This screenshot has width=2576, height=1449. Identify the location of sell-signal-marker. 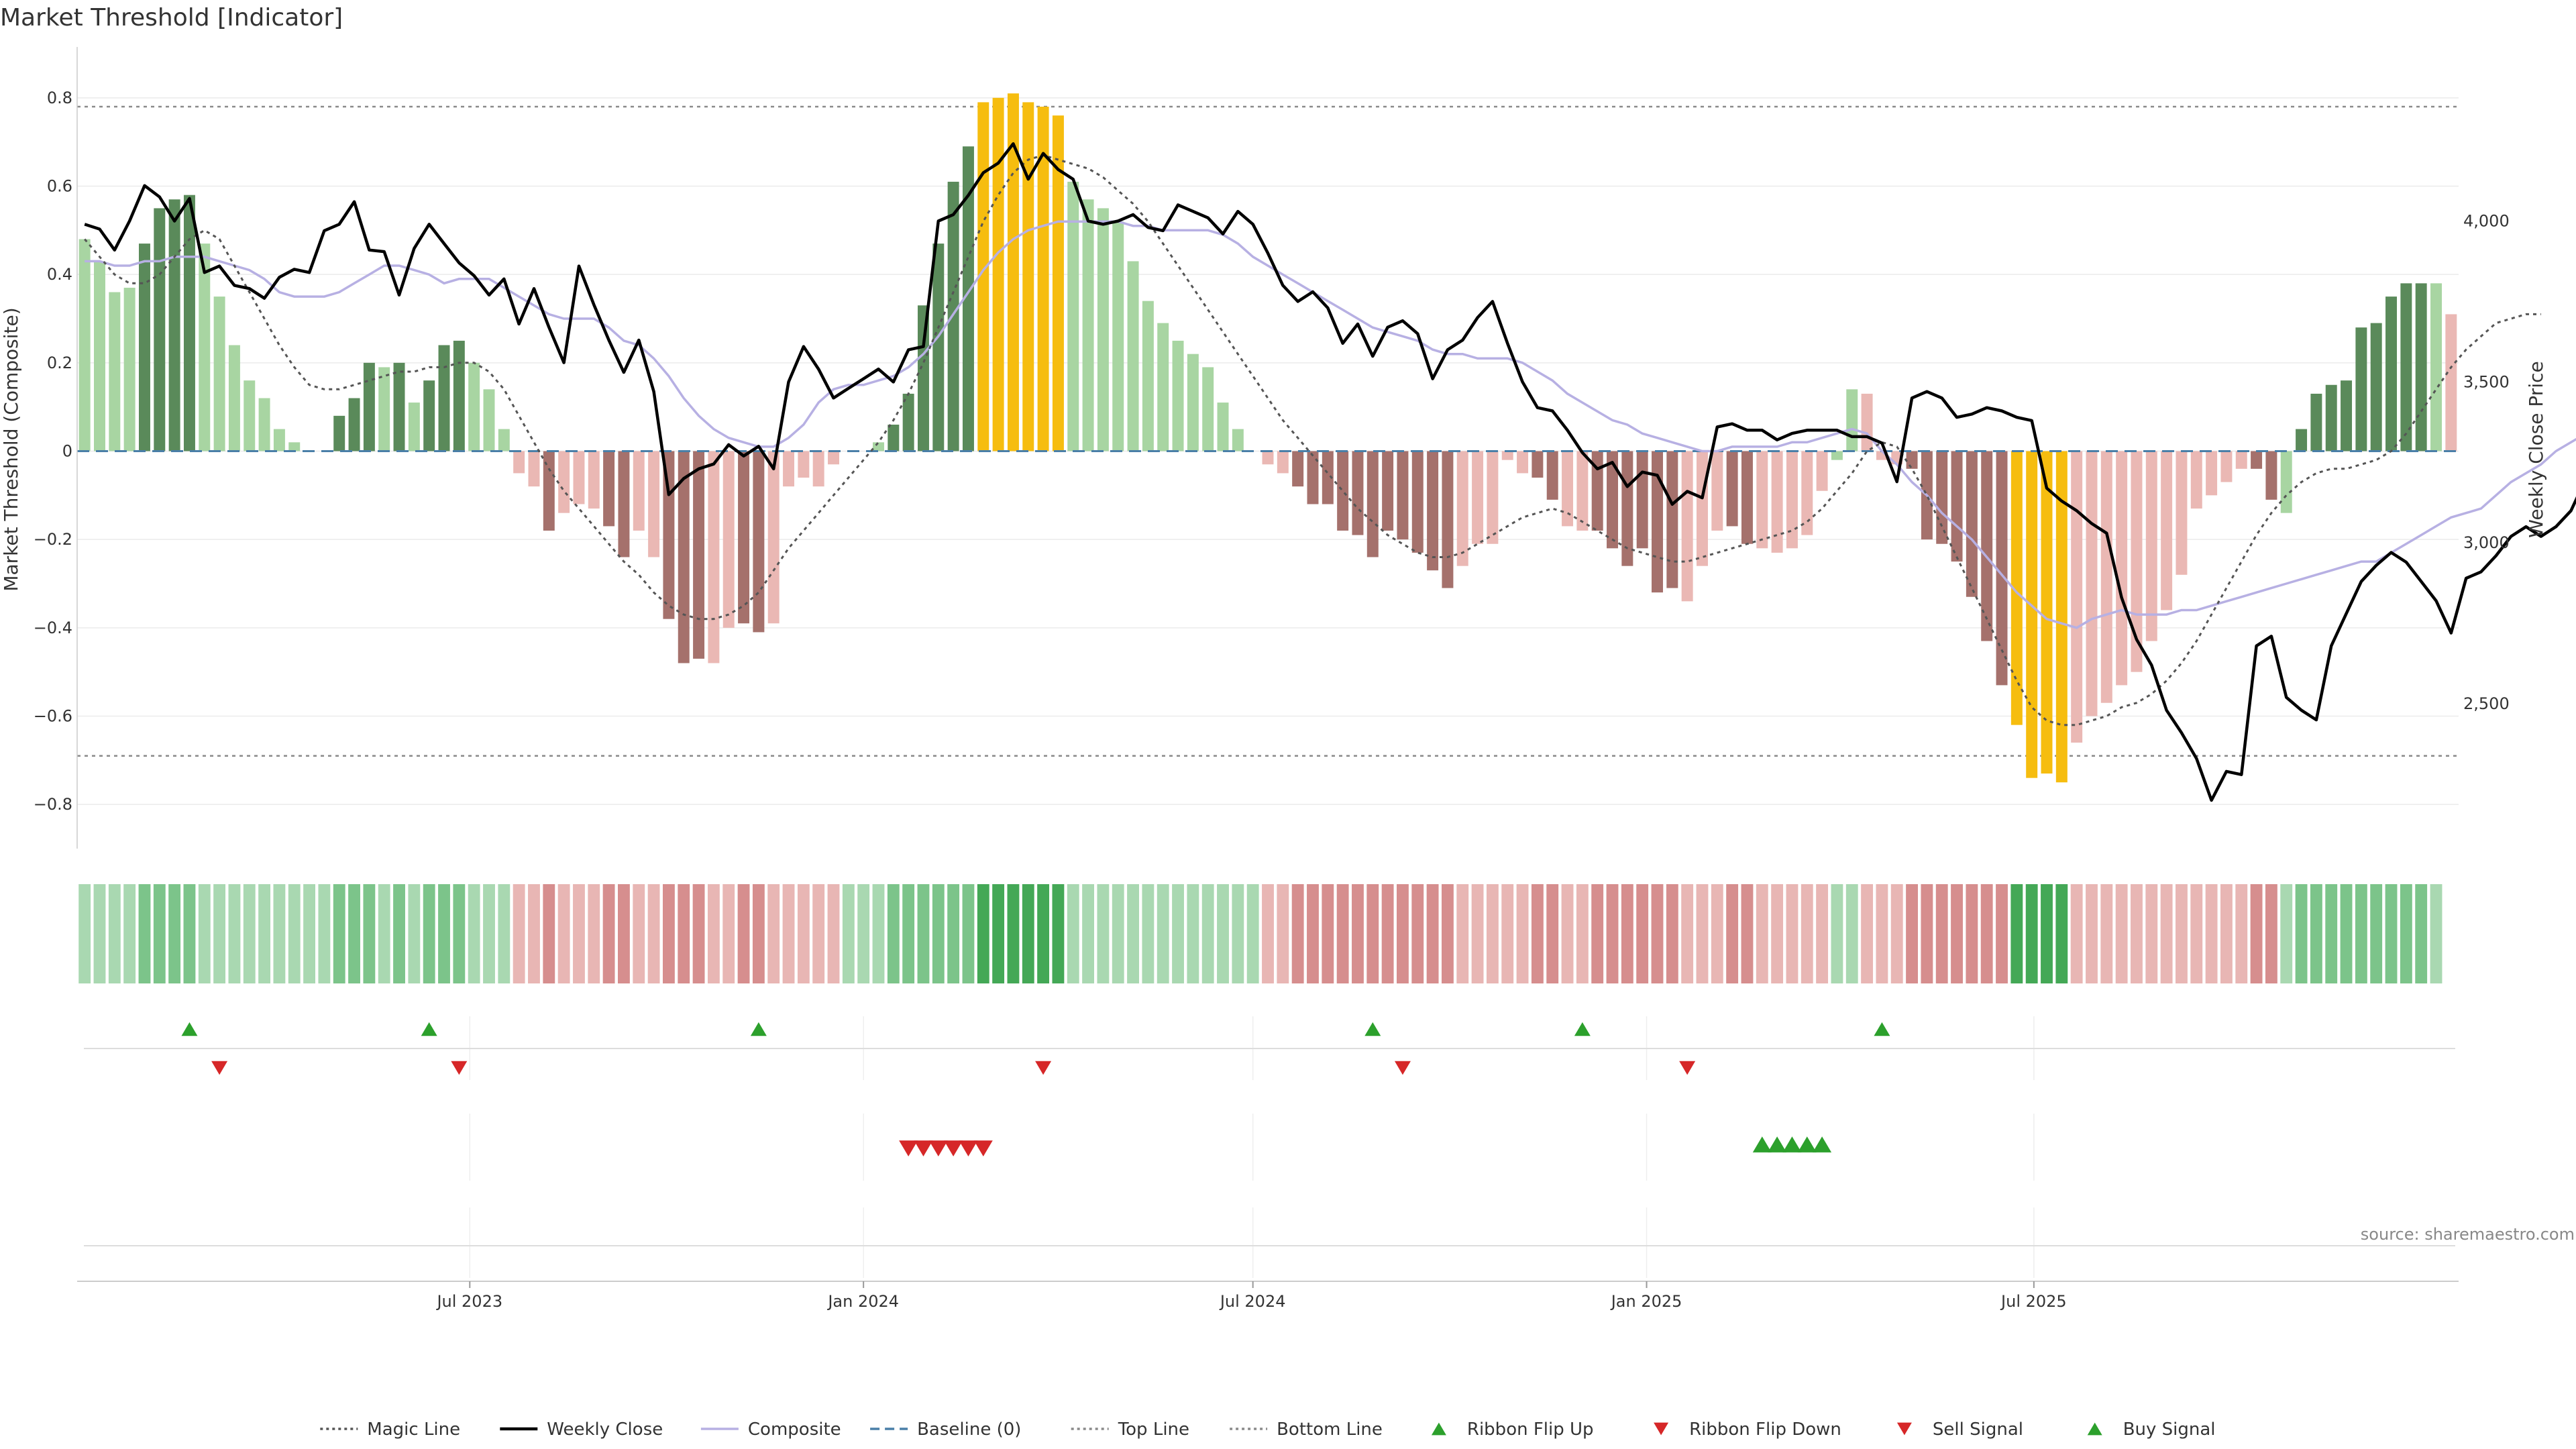
(983, 1148).